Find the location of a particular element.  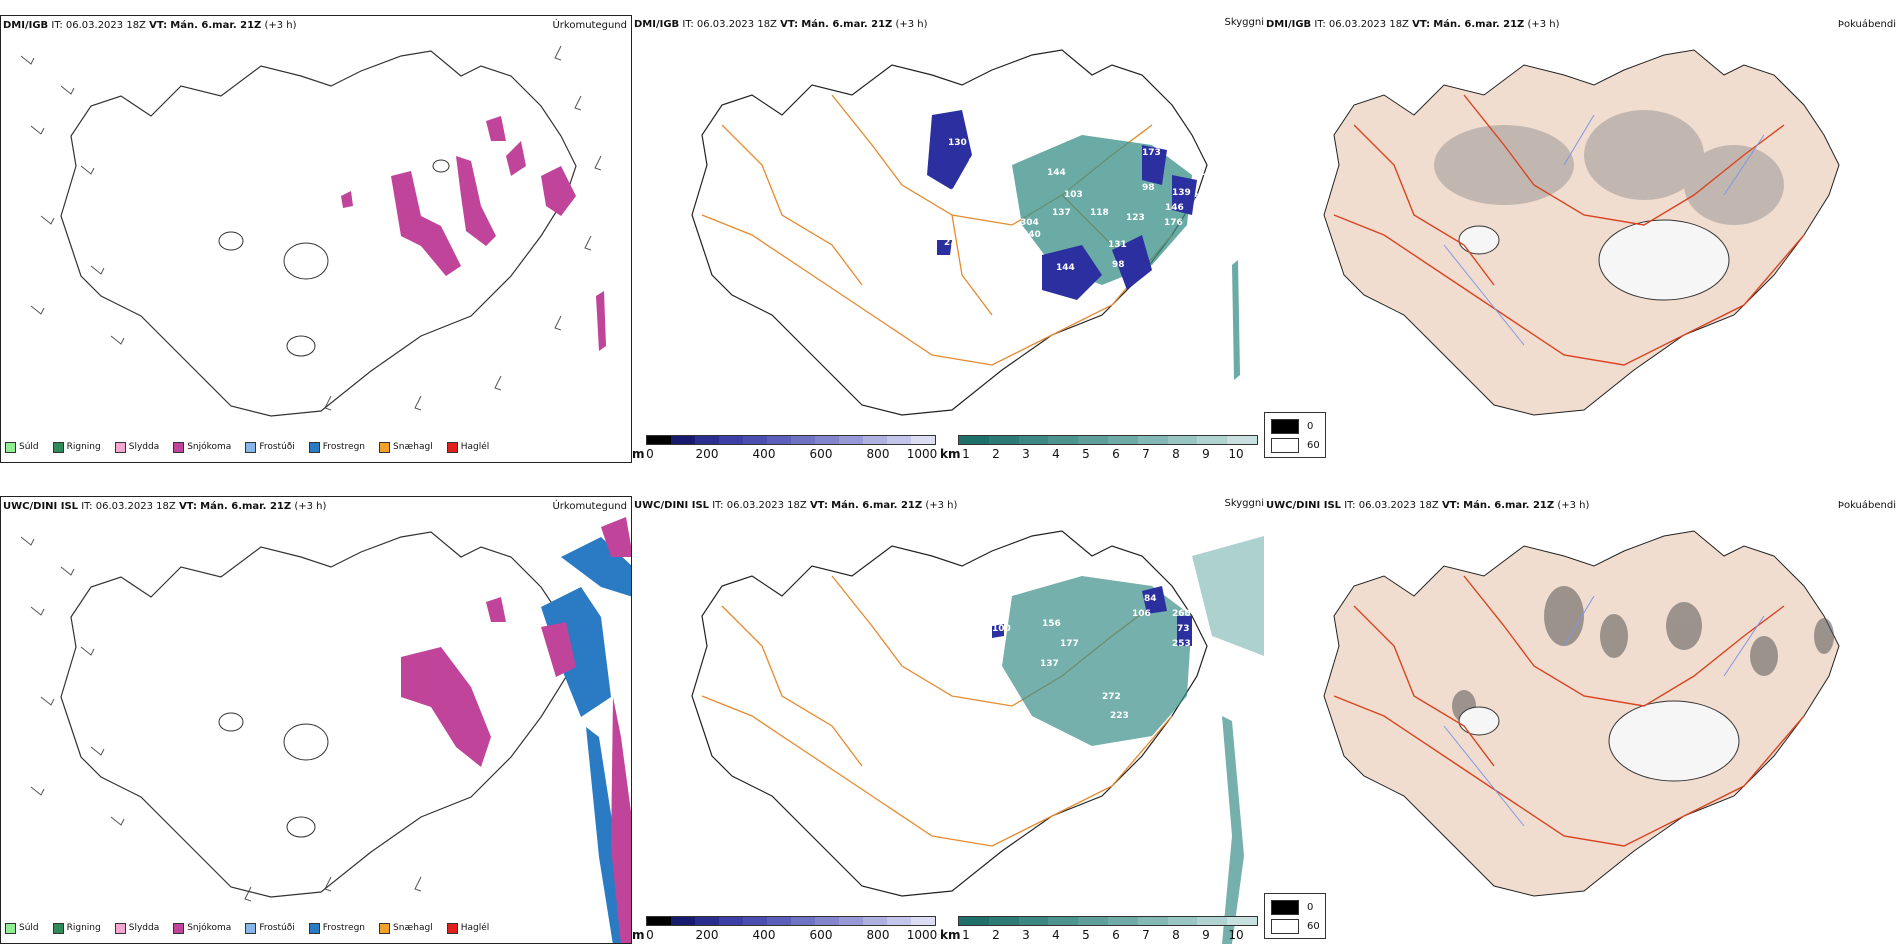

ceiling-tick: 1000 is located at coordinates (922, 935).